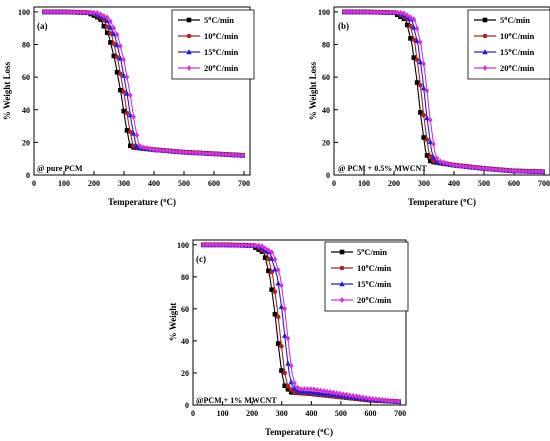 This screenshot has height=441, width=550. I want to click on x-tick-label: 600, so click(514, 183).